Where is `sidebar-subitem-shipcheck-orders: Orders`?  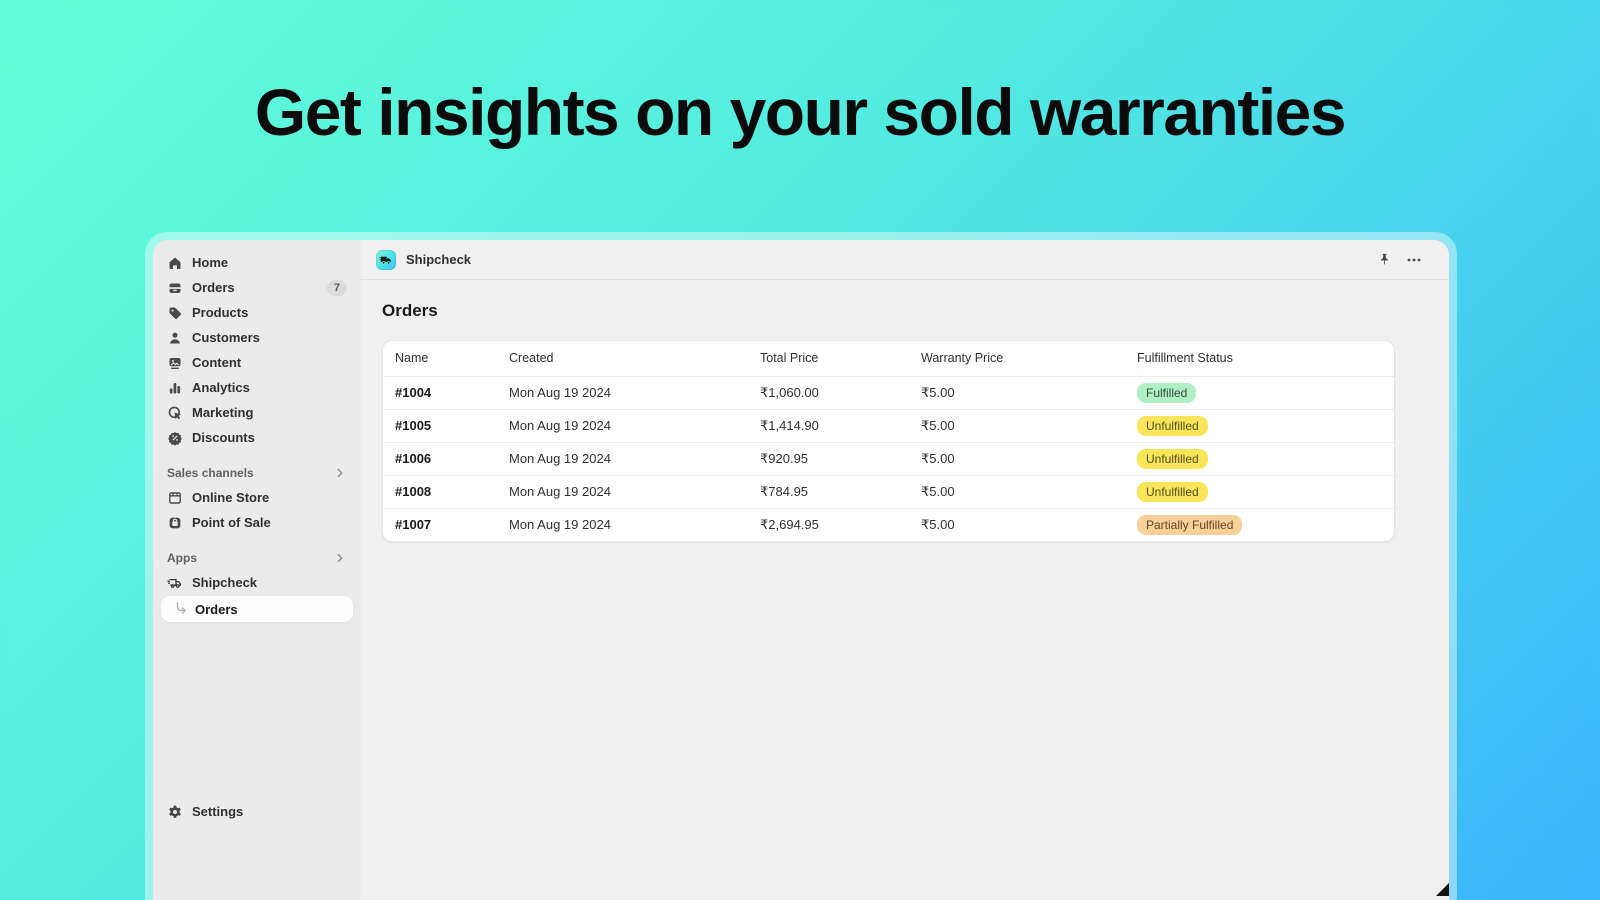 sidebar-subitem-shipcheck-orders: Orders is located at coordinates (257, 609).